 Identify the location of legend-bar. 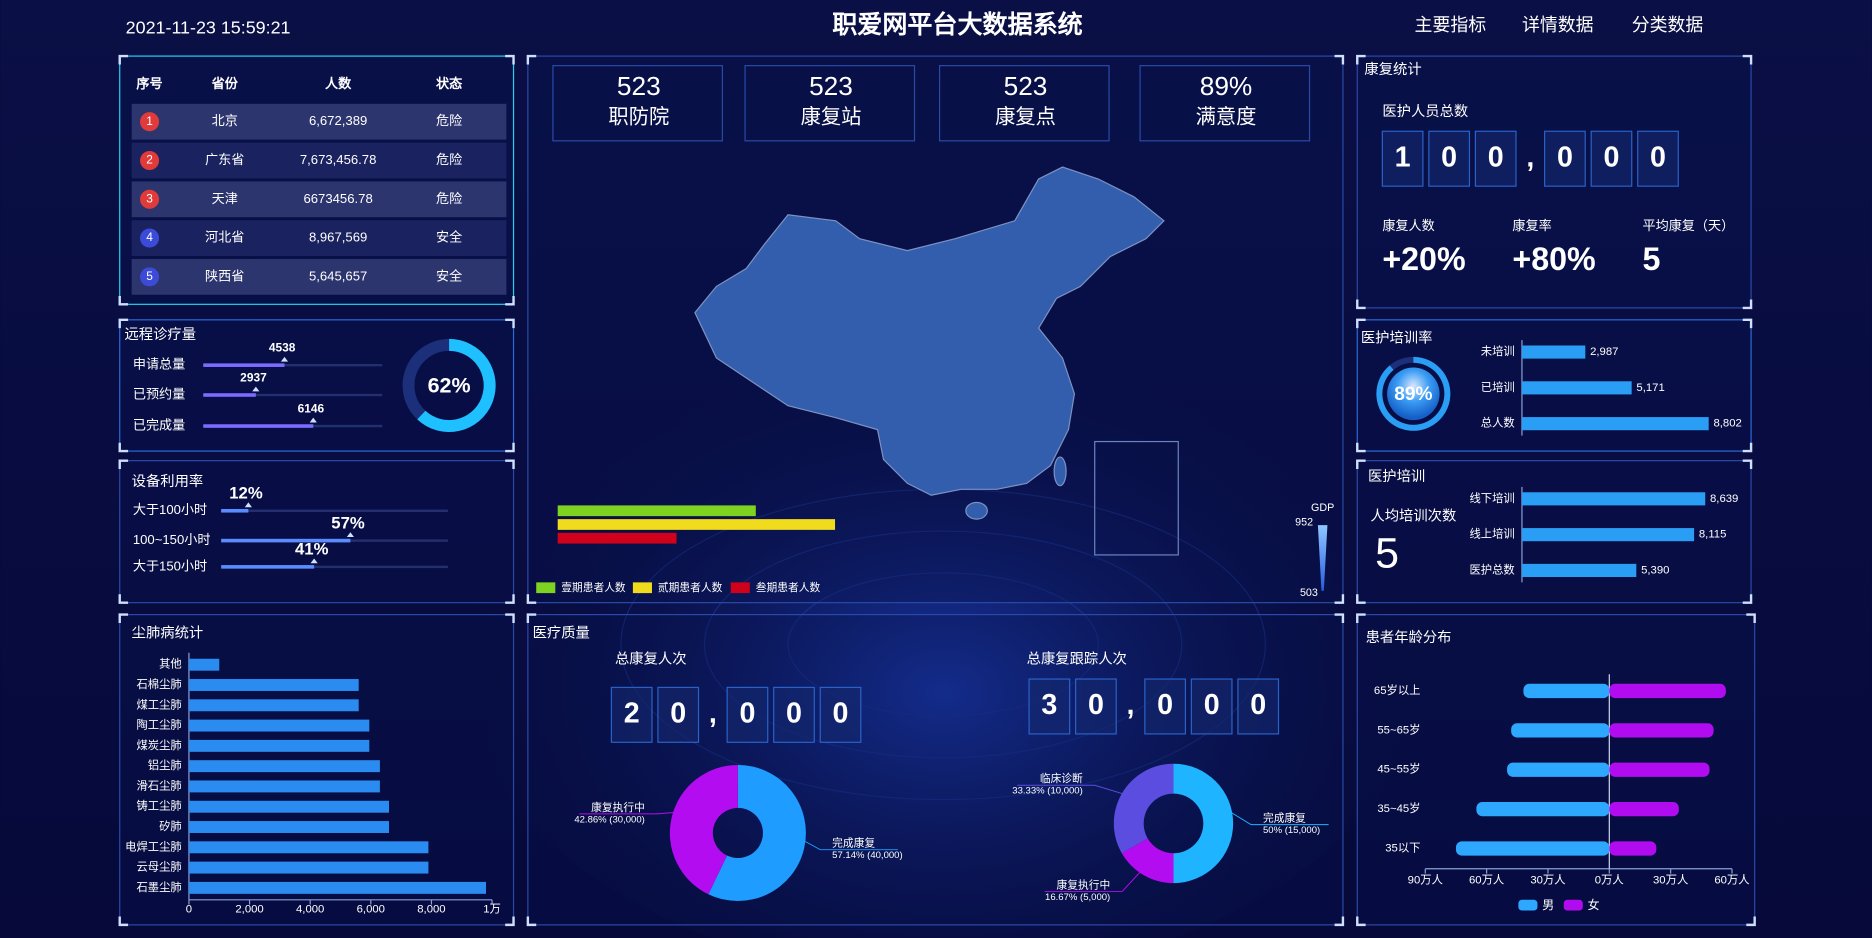
(617, 538).